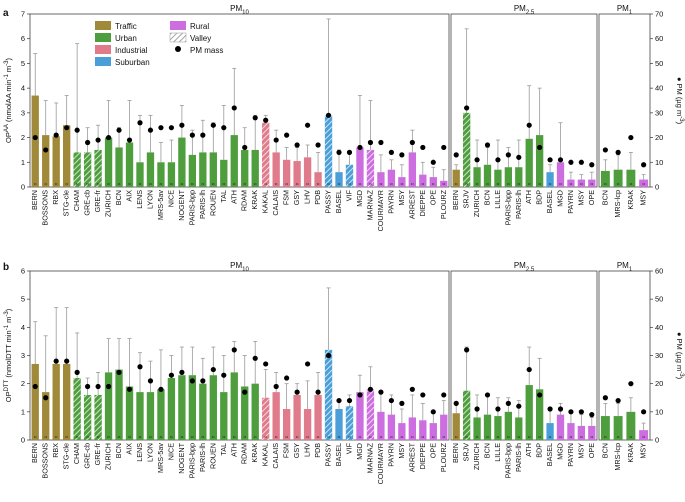 This screenshot has width=685, height=502. I want to click on bar-RDAM, so click(245, 413).